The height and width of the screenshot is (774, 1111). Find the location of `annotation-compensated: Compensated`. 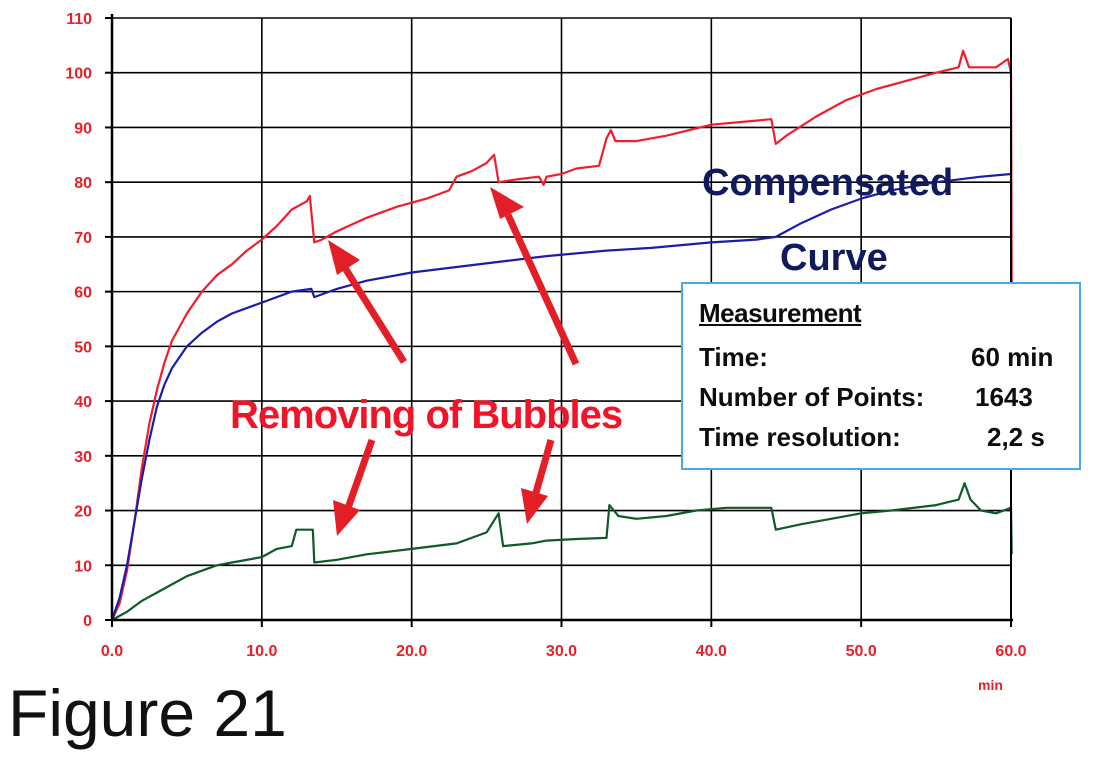

annotation-compensated: Compensated is located at coordinates (827, 183).